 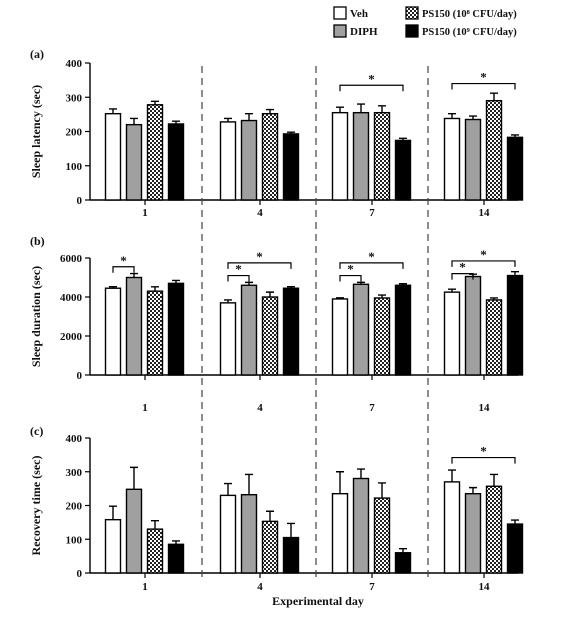 I want to click on y-tick-label-b-3: 6000, so click(x=71, y=259).